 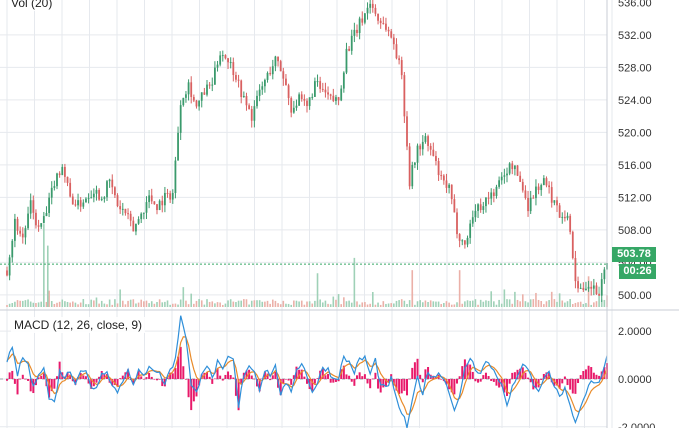 What do you see at coordinates (635, 231) in the screenshot?
I see `price-tick-label: 508.00` at bounding box center [635, 231].